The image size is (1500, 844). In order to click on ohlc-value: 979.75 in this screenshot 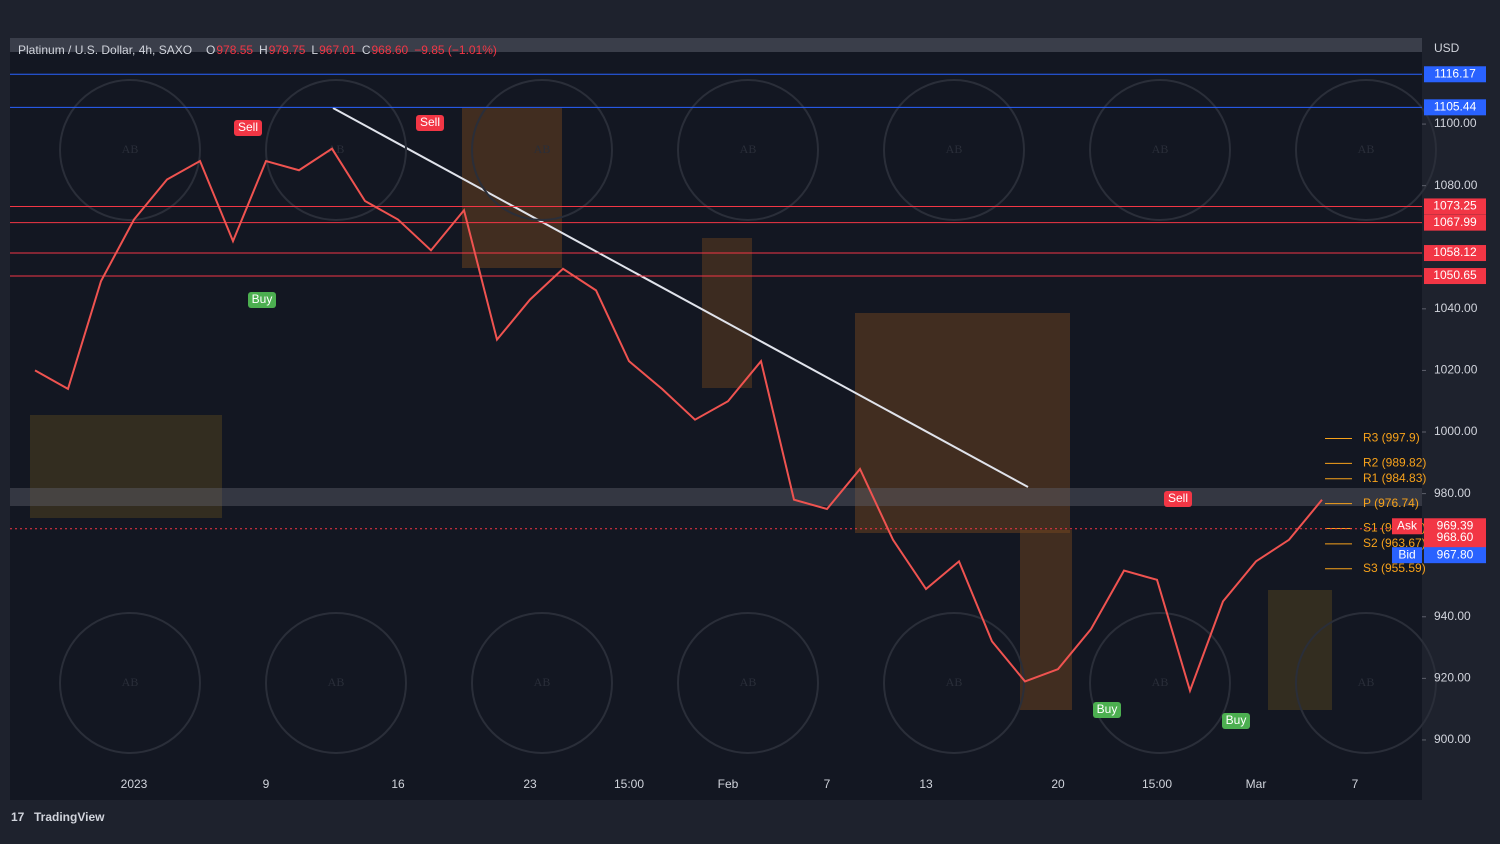, I will do `click(287, 50)`.